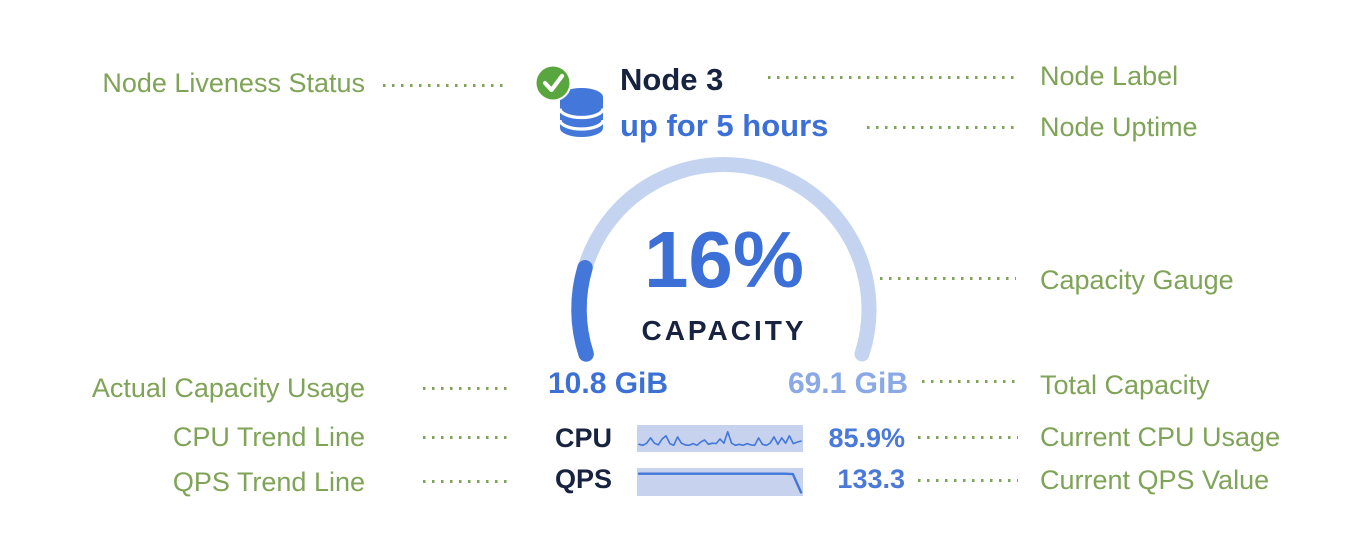 Image resolution: width=1348 pixels, height=548 pixels. I want to click on leader-line-liveness, so click(444, 85).